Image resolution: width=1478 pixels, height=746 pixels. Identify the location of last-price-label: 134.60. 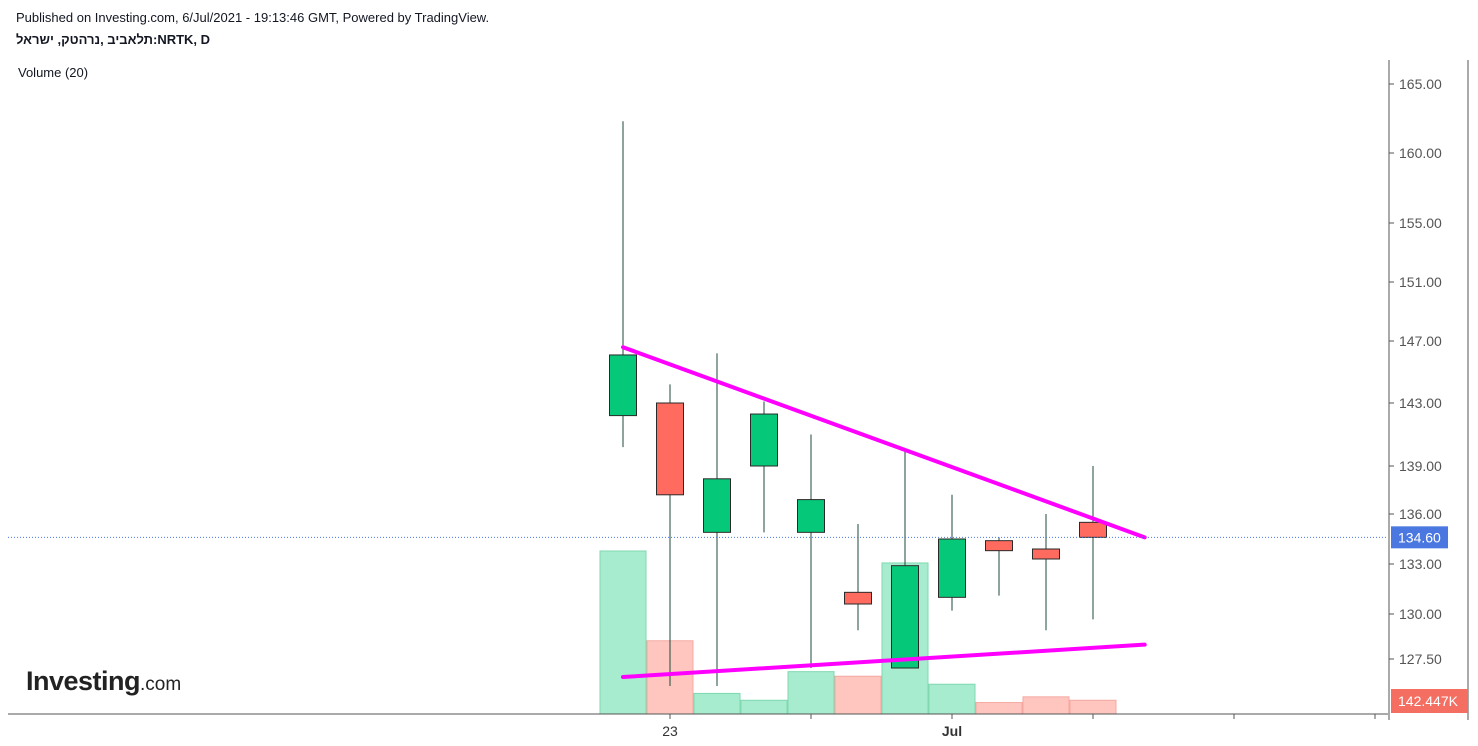
(1419, 537).